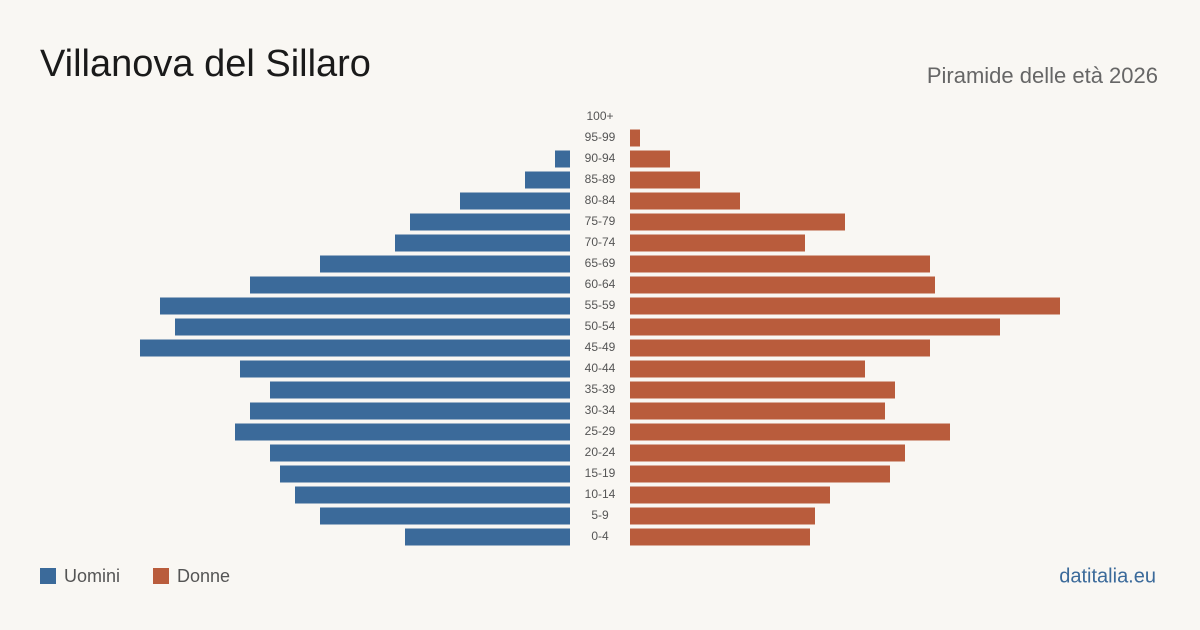  Describe the element at coordinates (600, 200) in the screenshot. I see `age-label: 80-84` at that location.